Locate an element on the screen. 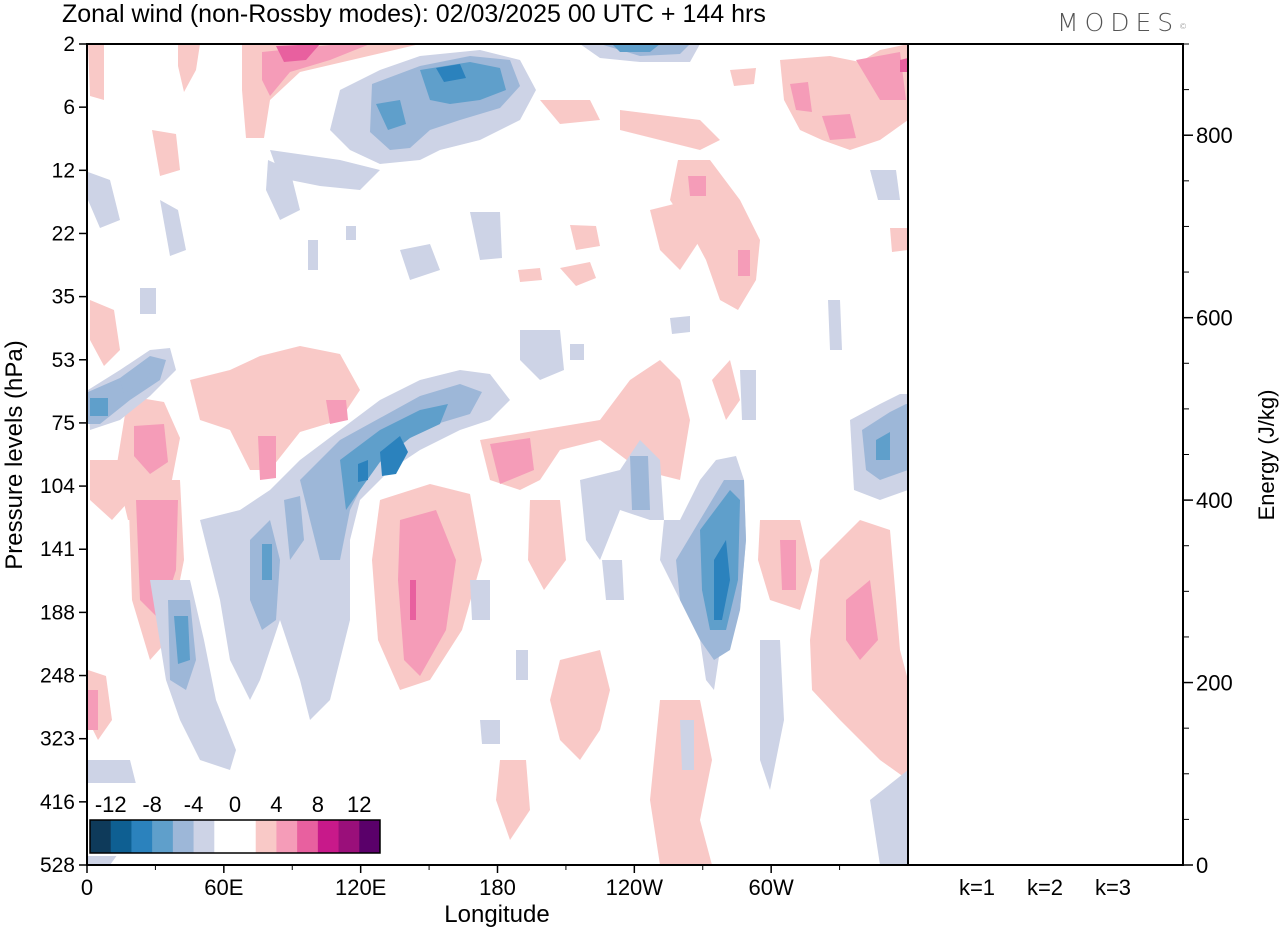  energy-category-label: k=2 is located at coordinates (1045, 887).